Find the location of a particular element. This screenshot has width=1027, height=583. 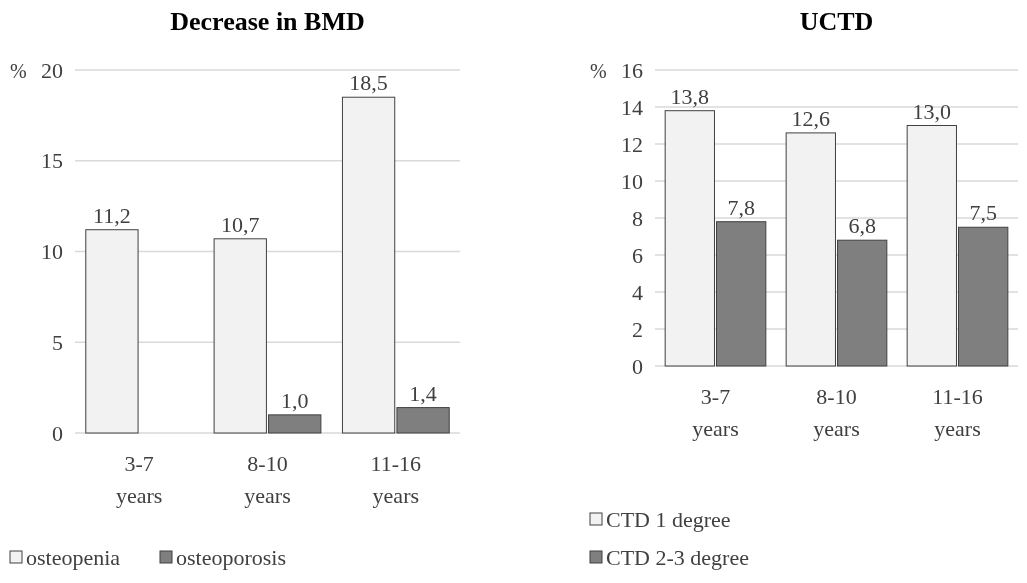

chart-title: UCTD is located at coordinates (836, 21).